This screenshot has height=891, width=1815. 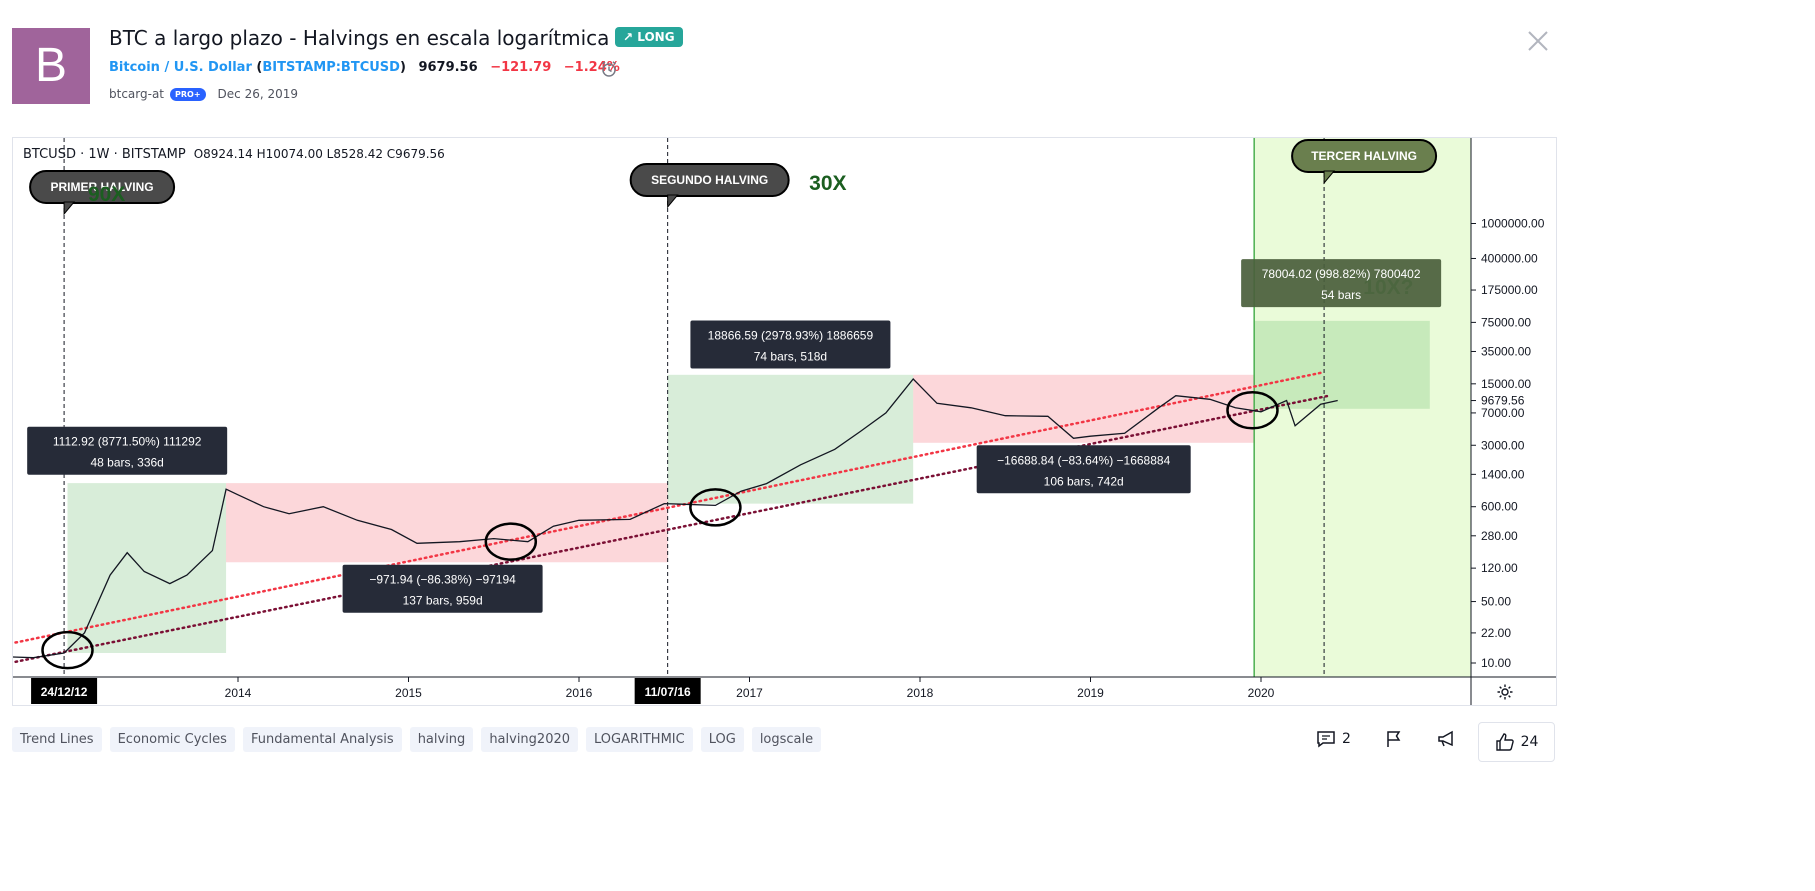 What do you see at coordinates (579, 693) in the screenshot?
I see `x-tick-label: 2016` at bounding box center [579, 693].